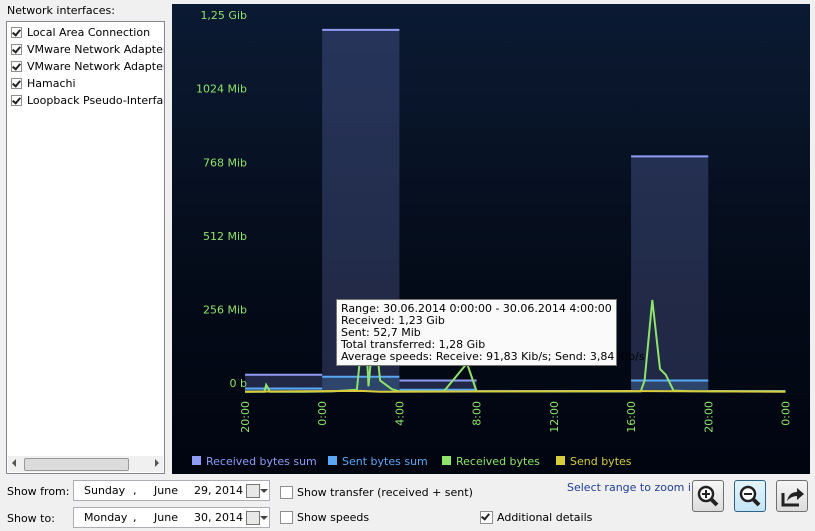 Image resolution: width=815 pixels, height=531 pixels. Describe the element at coordinates (601, 461) in the screenshot. I see `legend-label: Send bytes` at that location.